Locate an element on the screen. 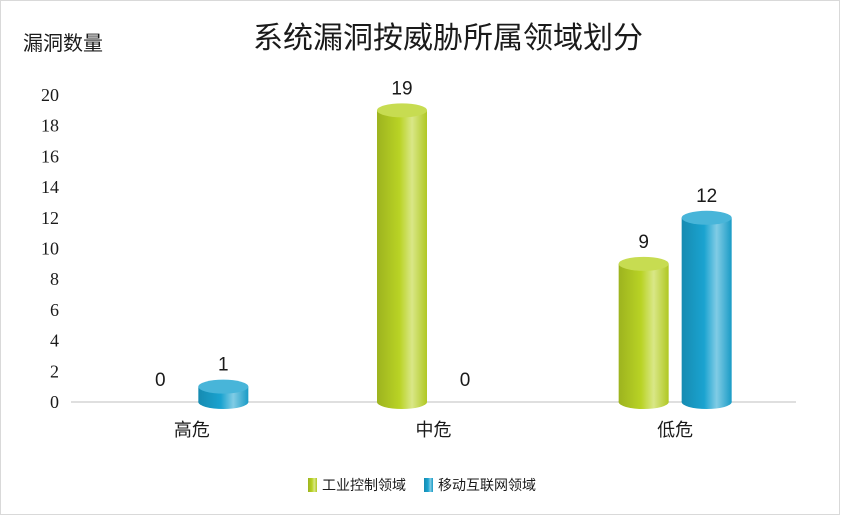 This screenshot has height=518, width=842. legend-item: 移动互联网领域 is located at coordinates (480, 486).